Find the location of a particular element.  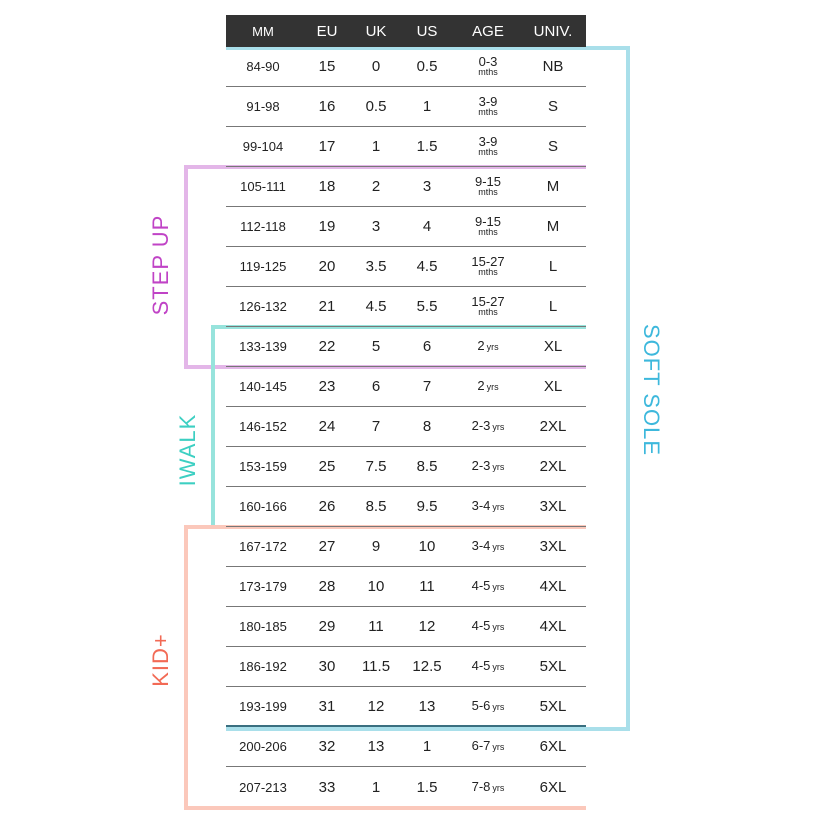

cell-mm: 193-199 is located at coordinates (263, 706).